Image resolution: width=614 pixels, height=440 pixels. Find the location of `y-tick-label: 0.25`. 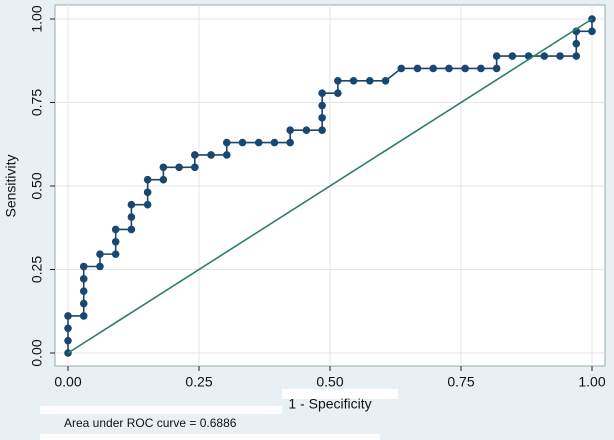

y-tick-label: 0.25 is located at coordinates (37, 269).